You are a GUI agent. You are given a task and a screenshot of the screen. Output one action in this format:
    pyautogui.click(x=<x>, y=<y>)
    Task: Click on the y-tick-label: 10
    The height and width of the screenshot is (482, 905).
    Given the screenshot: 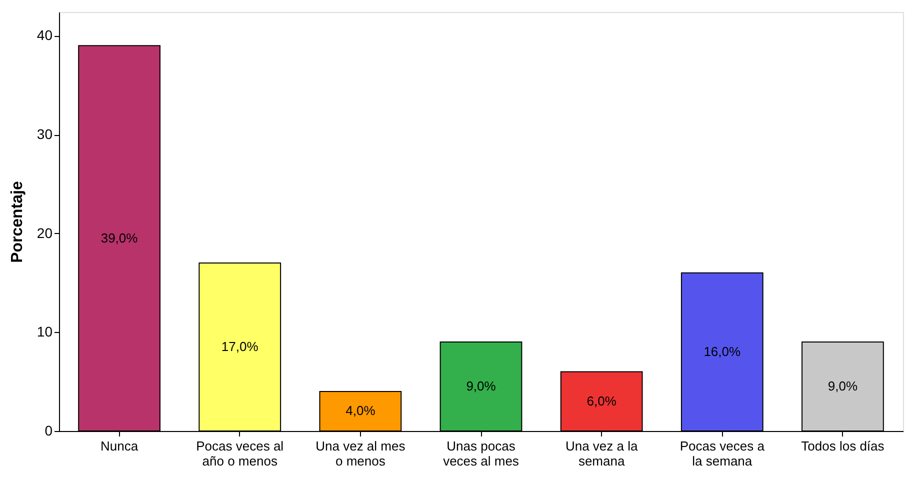 What is the action you would take?
    pyautogui.click(x=44, y=332)
    